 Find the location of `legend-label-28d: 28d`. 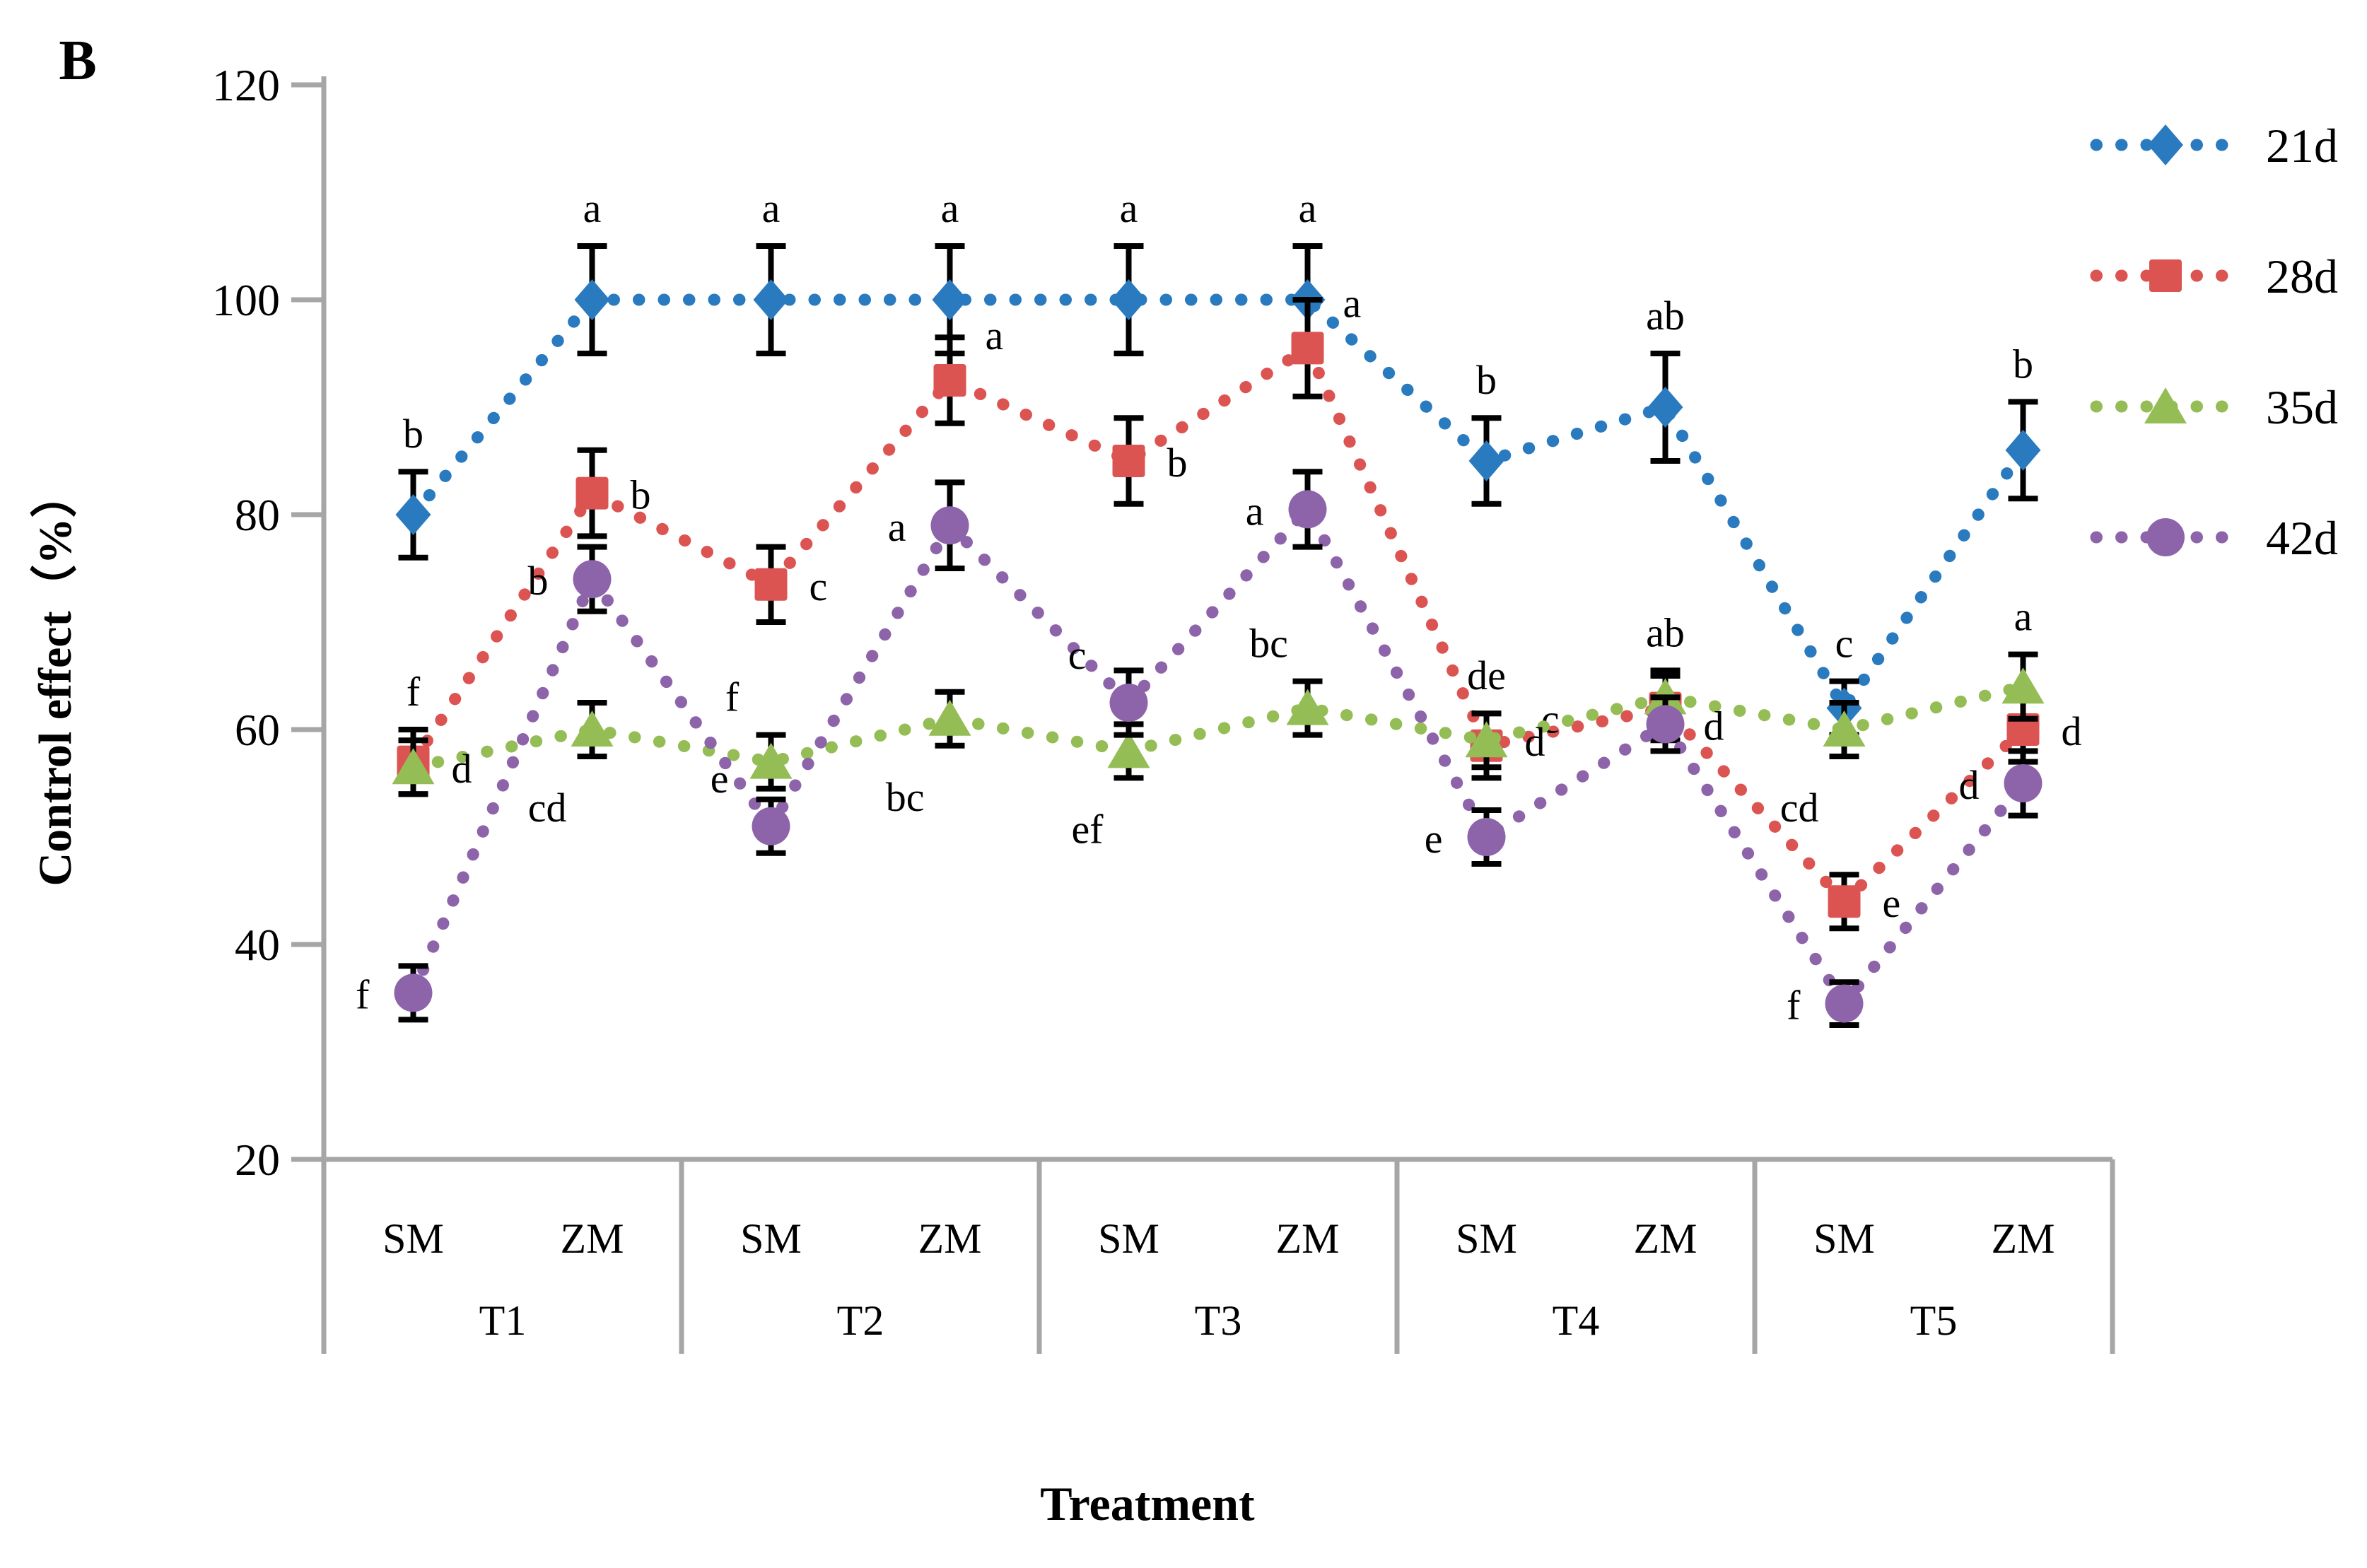

legend-label-28d: 28d is located at coordinates (2302, 276).